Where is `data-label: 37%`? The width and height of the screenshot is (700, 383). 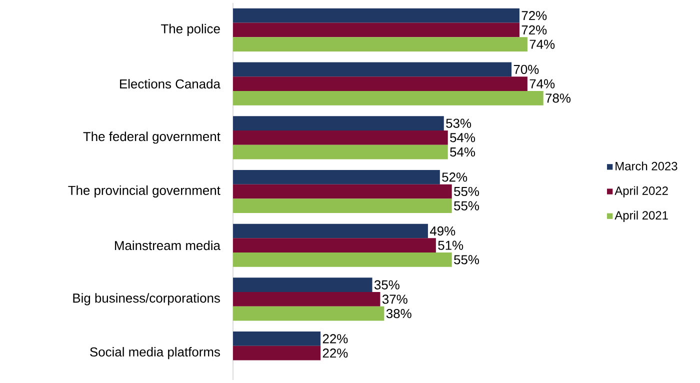 data-label: 37% is located at coordinates (395, 299).